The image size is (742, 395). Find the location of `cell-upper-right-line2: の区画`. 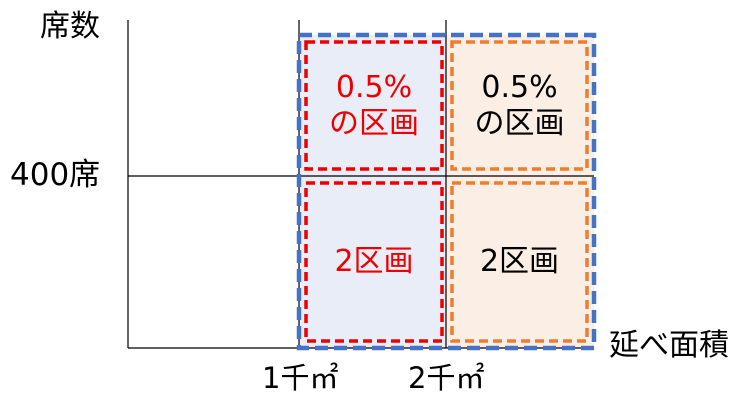

cell-upper-right-line2: の区画 is located at coordinates (519, 123).